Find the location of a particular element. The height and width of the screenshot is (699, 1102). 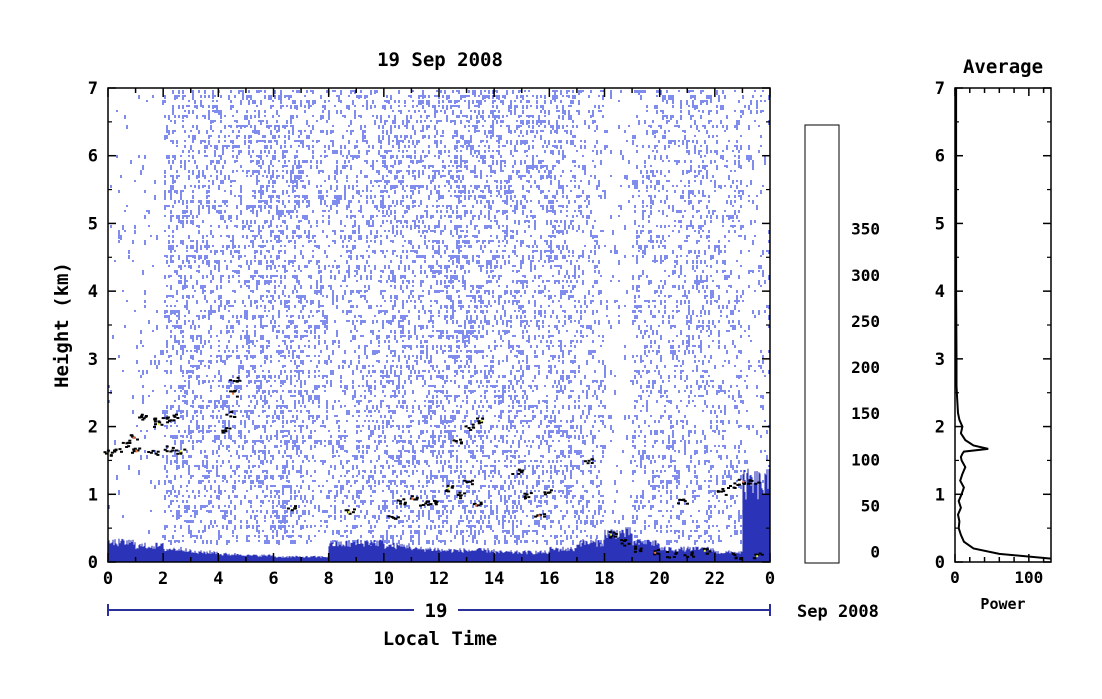

colorbar-tick-label: 250 is located at coordinates (865, 321).